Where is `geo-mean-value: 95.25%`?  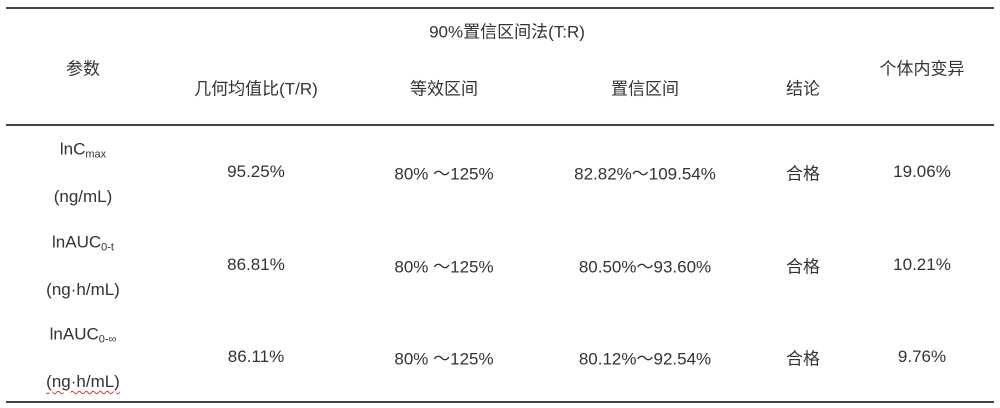
geo-mean-value: 95.25% is located at coordinates (256, 171).